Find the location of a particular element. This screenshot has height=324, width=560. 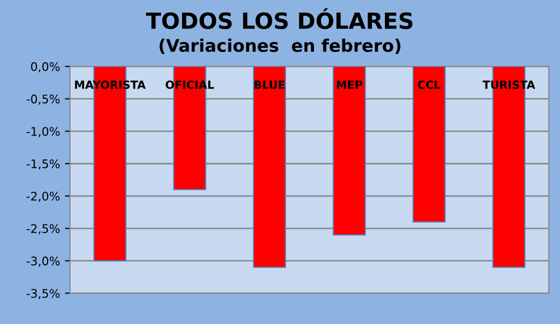

x-tick-label: MEP is located at coordinates (349, 84).